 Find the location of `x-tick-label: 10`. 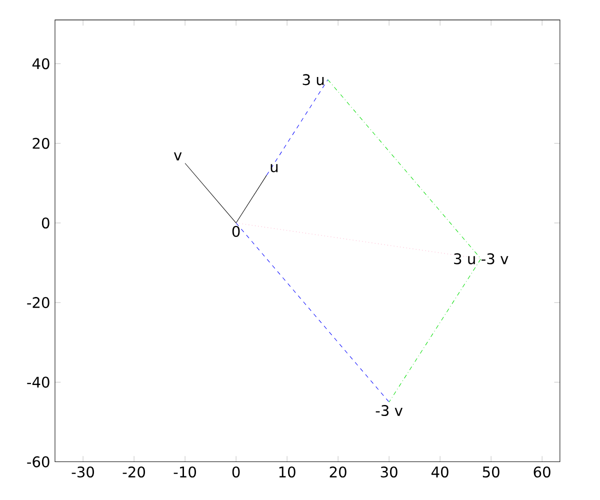

x-tick-label: 10 is located at coordinates (287, 472).